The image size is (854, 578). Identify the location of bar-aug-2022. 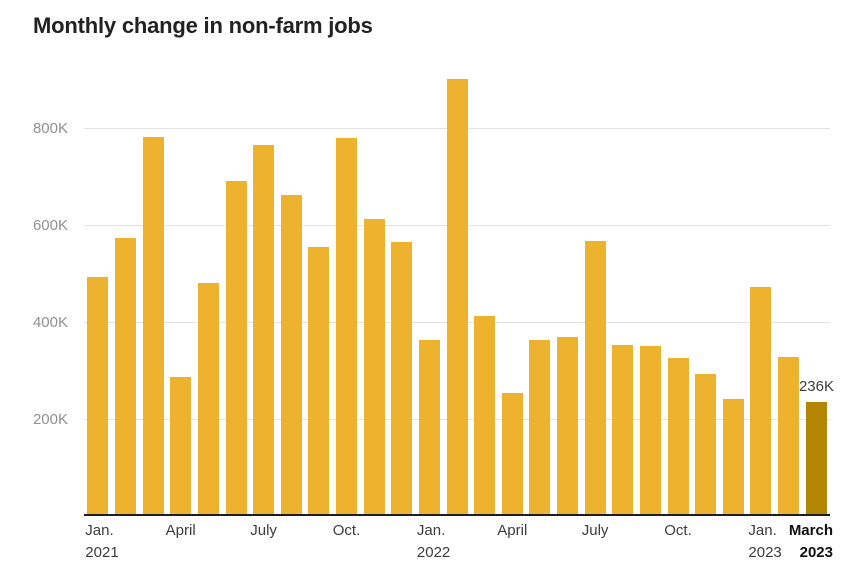
(623, 430).